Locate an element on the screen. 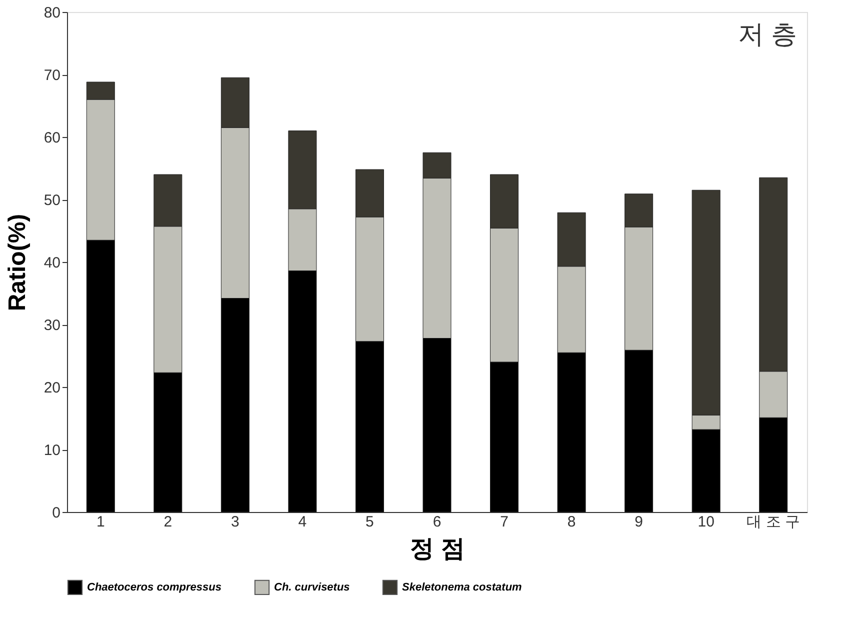 The width and height of the screenshot is (865, 638). x-tick-label: 6 is located at coordinates (437, 522).